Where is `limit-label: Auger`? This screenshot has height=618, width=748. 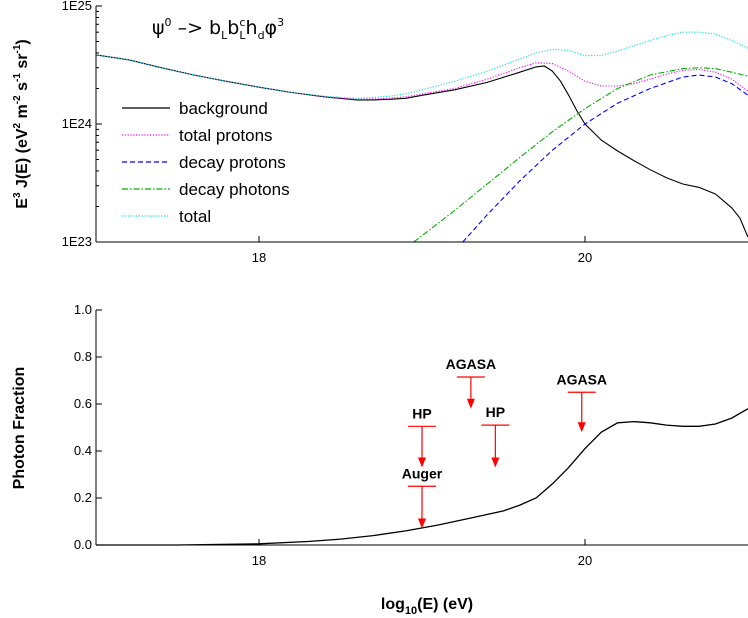 limit-label: Auger is located at coordinates (422, 473).